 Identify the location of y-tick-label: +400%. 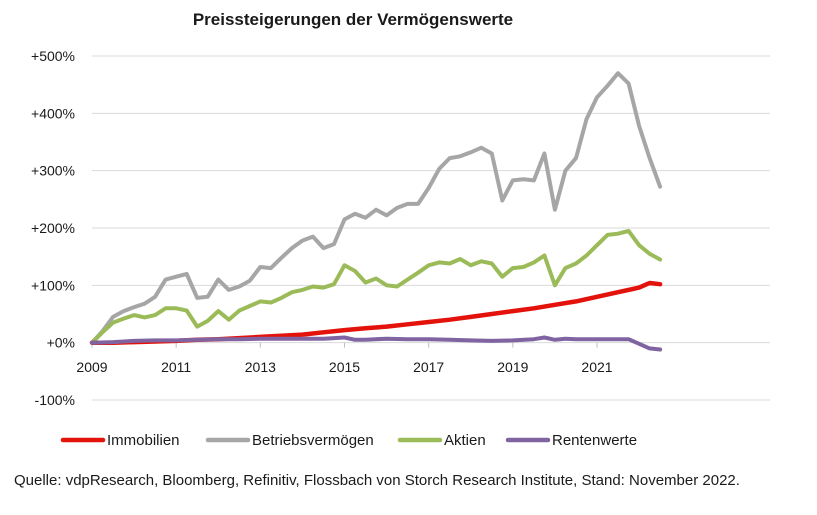
(53, 113).